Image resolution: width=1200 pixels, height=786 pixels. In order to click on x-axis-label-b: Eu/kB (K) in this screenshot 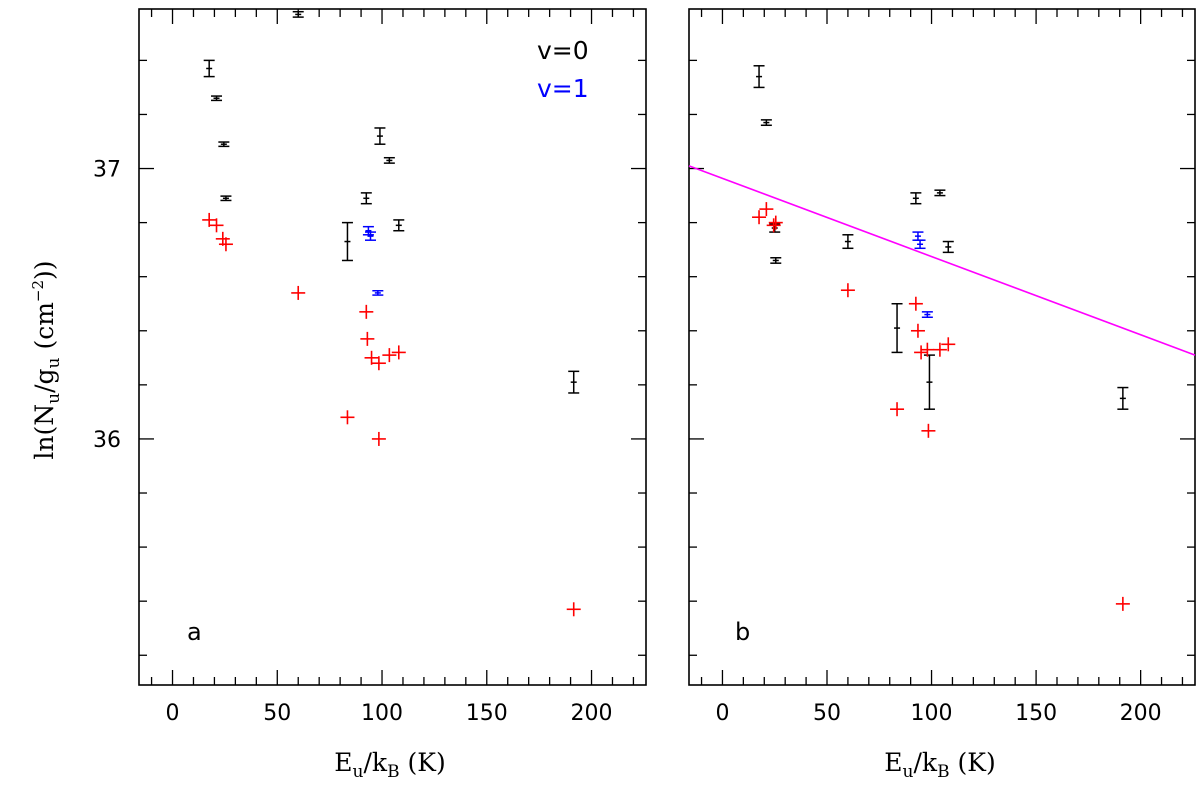, I will do `click(939, 765)`.